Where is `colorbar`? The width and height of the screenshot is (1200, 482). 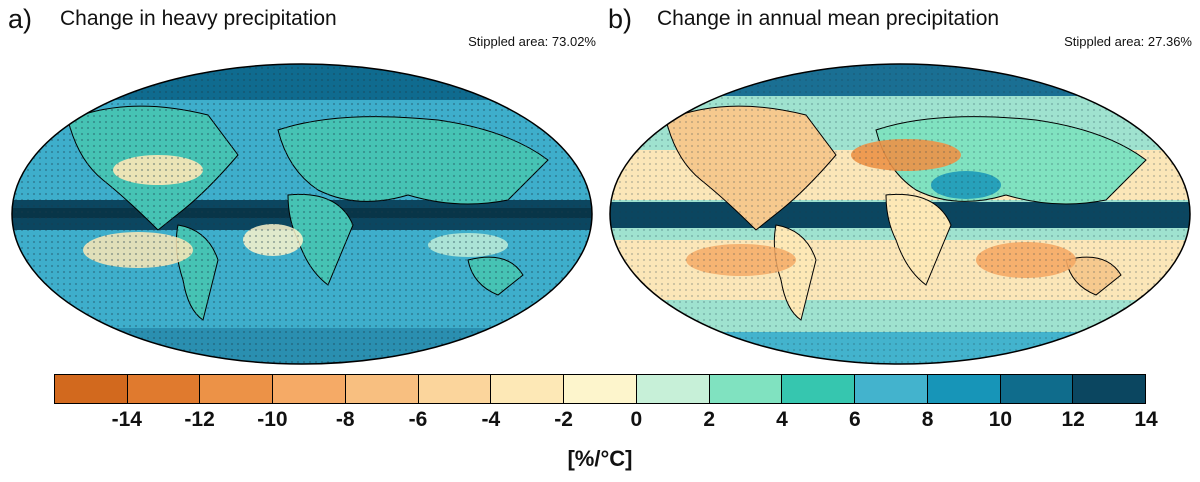
colorbar is located at coordinates (600, 389).